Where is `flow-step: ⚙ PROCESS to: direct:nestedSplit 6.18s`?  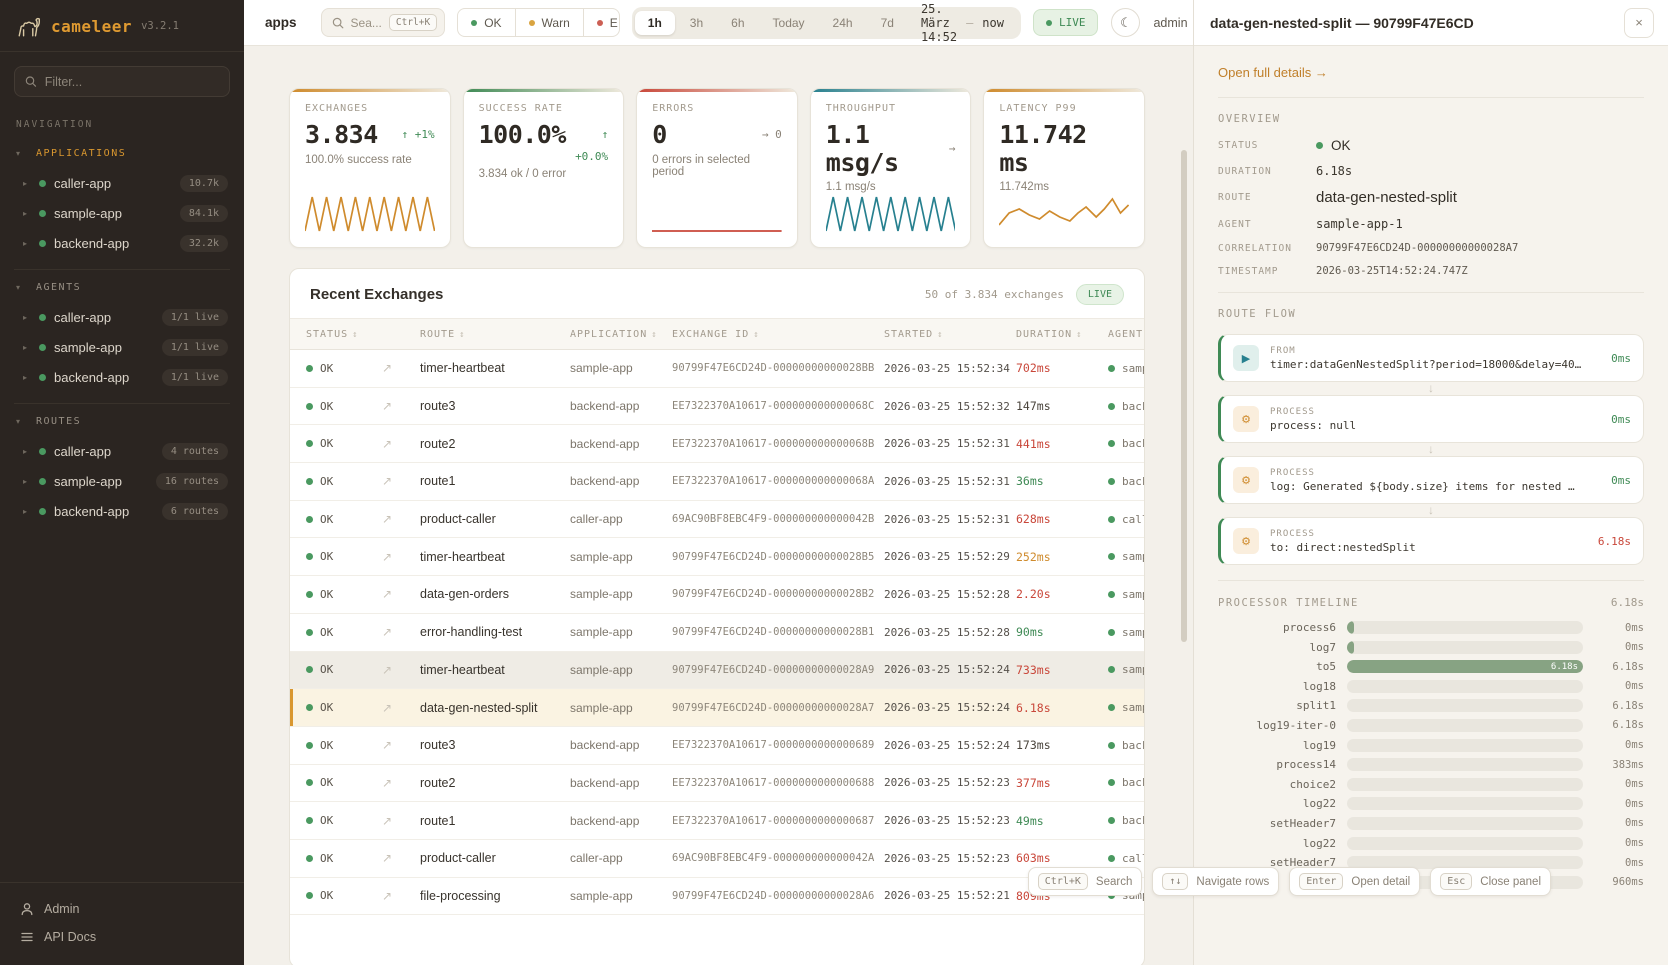
flow-step: ⚙ PROCESS to: direct:nestedSplit 6.18s is located at coordinates (1431, 541).